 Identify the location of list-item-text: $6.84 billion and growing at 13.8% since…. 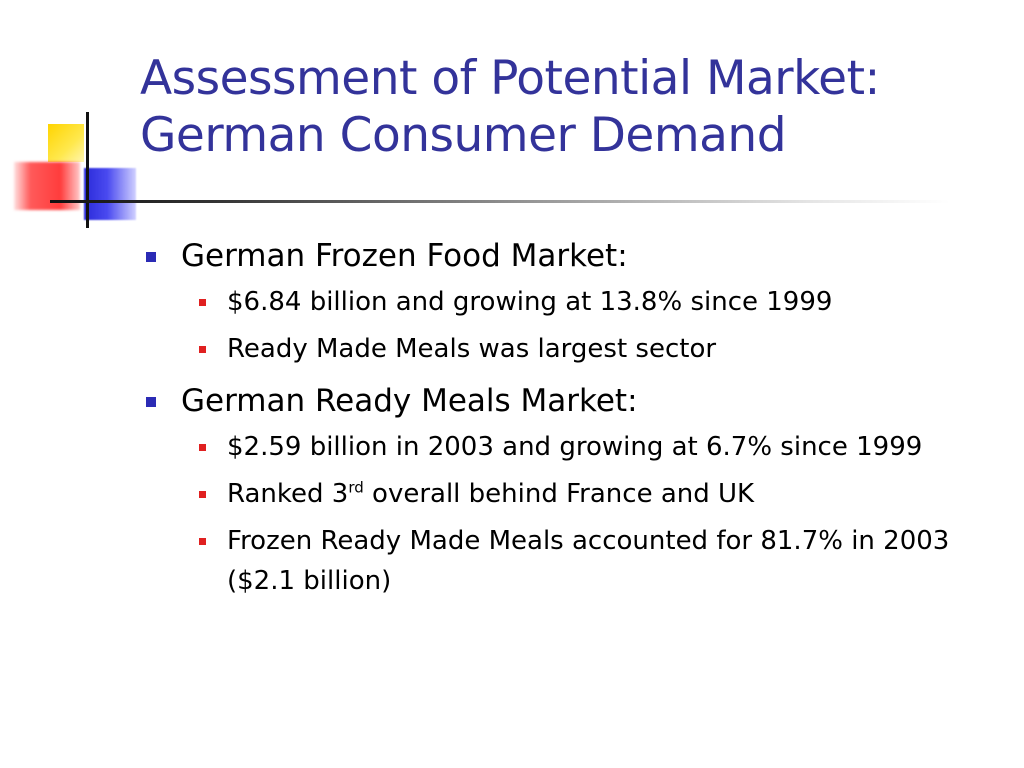
(530, 302).